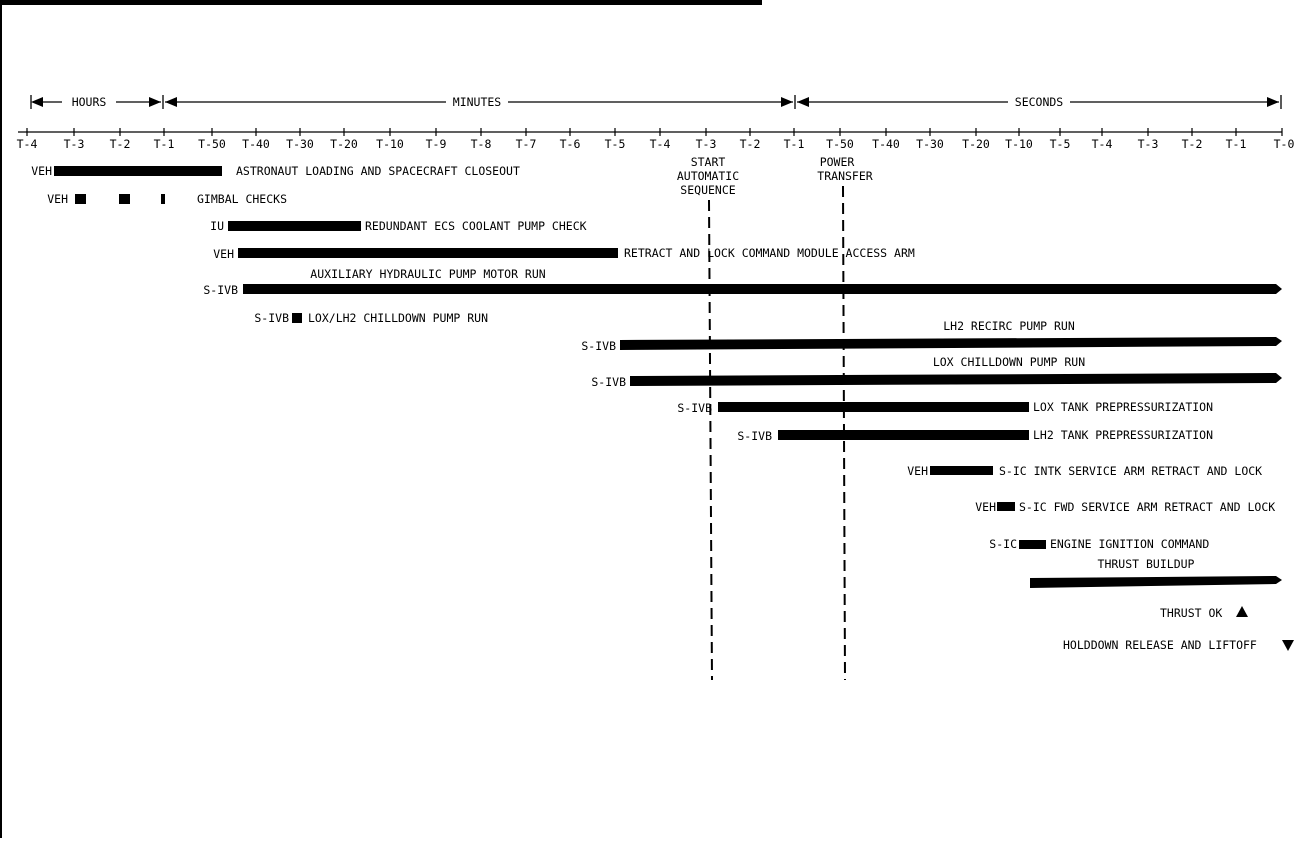 This screenshot has width=1307, height=843. I want to click on tick-label: T-6, so click(570, 144).